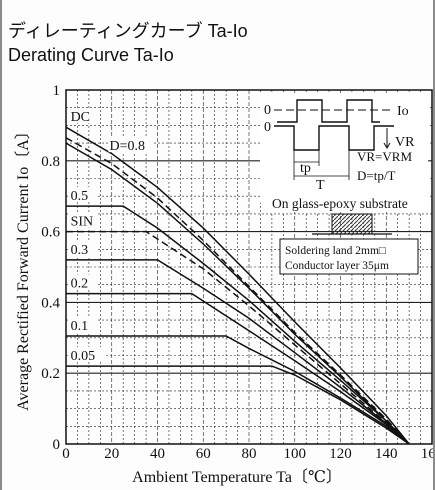 Image resolution: width=435 pixels, height=490 pixels. Describe the element at coordinates (405, 142) in the screenshot. I see `inset-vr-label: VR` at that location.